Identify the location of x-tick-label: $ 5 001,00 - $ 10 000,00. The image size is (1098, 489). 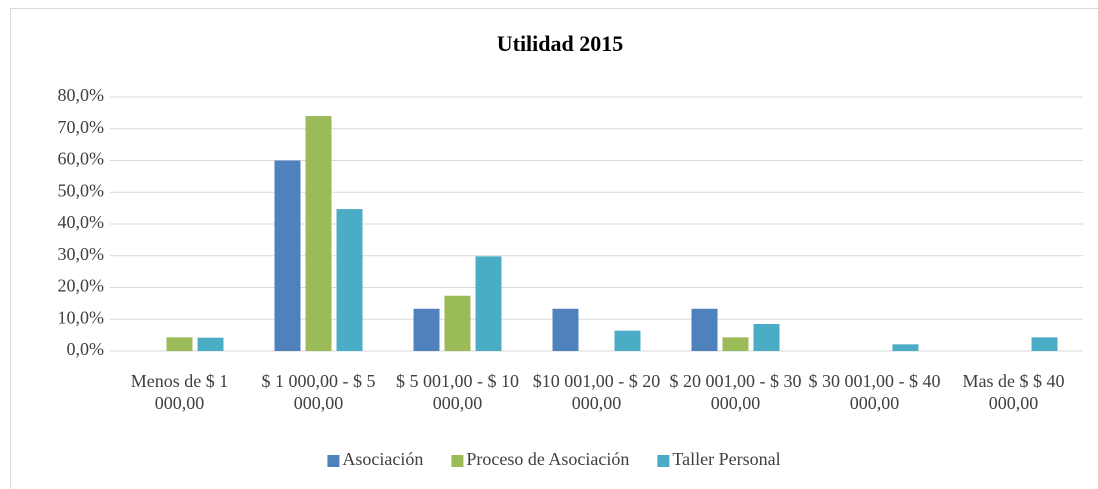
(457, 392).